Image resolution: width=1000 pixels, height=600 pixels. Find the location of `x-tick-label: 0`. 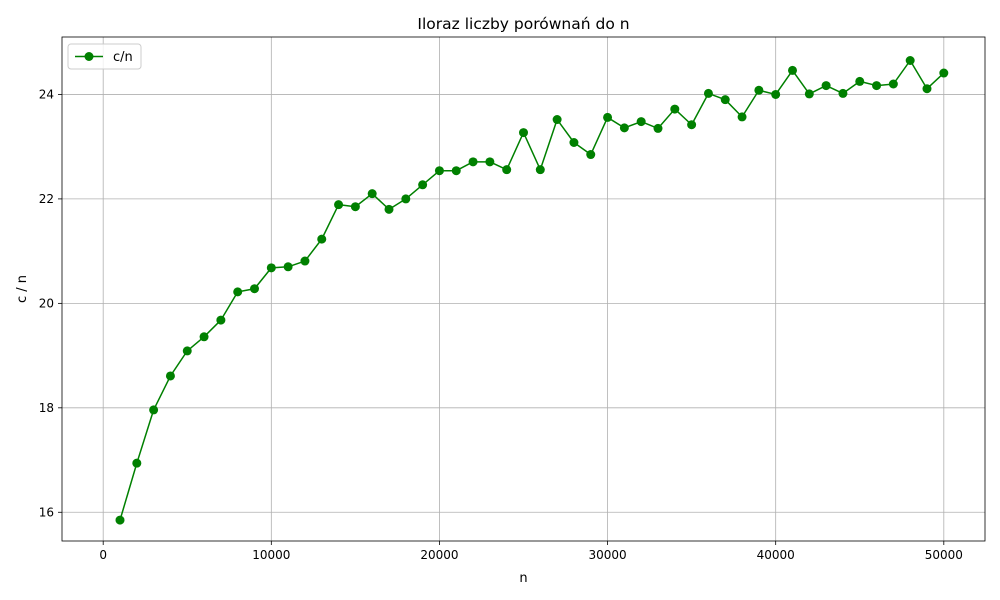

x-tick-label: 0 is located at coordinates (103, 555).